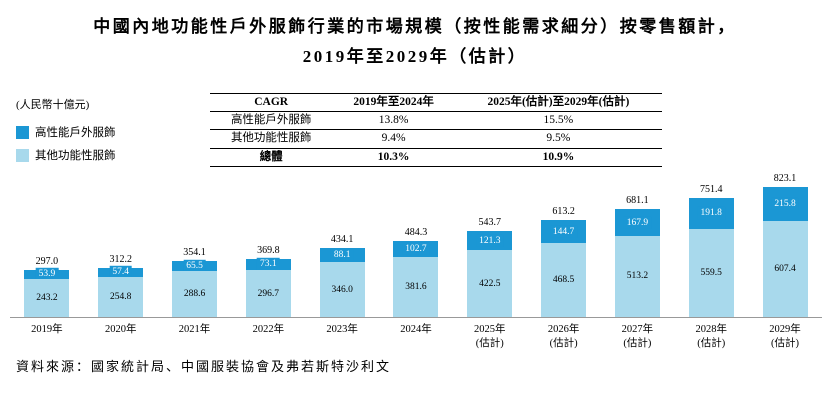 This screenshot has width=830, height=400. I want to click on stacked-bar: 102.7 381.6, so click(416, 278).